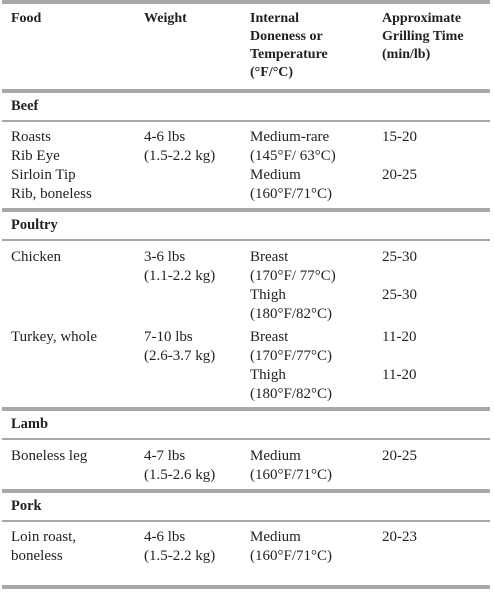 The height and width of the screenshot is (593, 494). I want to click on section-heading-lamb: Lamb, so click(30, 424).